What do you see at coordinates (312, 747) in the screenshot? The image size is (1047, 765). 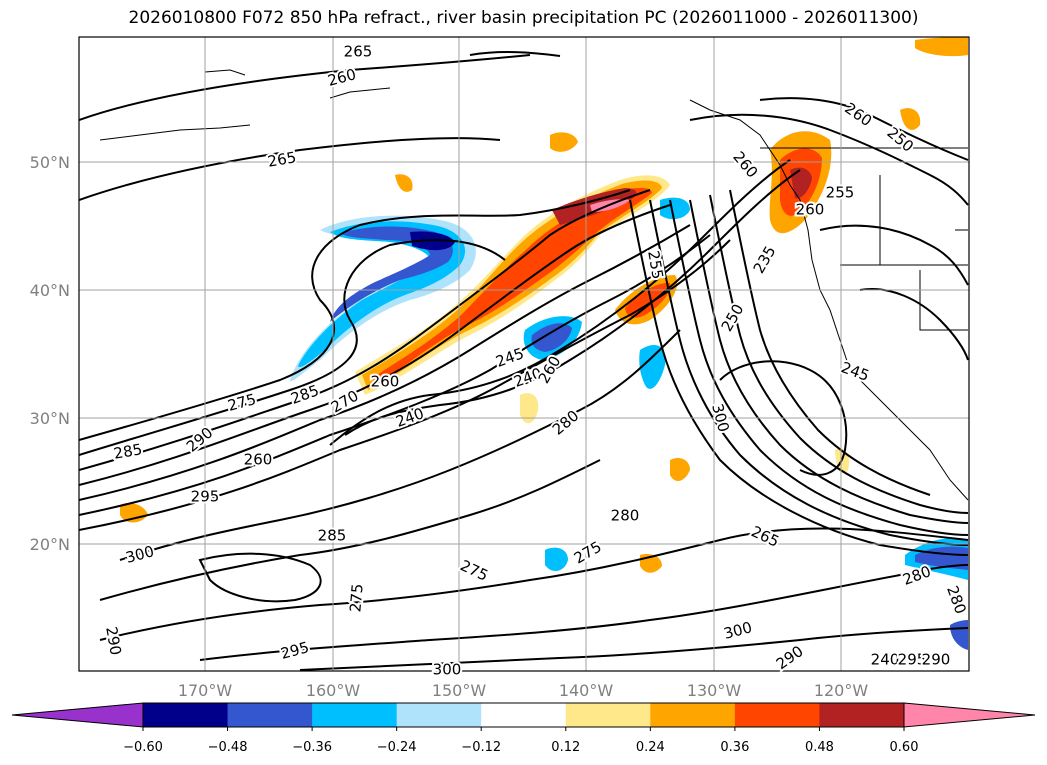 I see `colorbar-tick-label: −0.36` at bounding box center [312, 747].